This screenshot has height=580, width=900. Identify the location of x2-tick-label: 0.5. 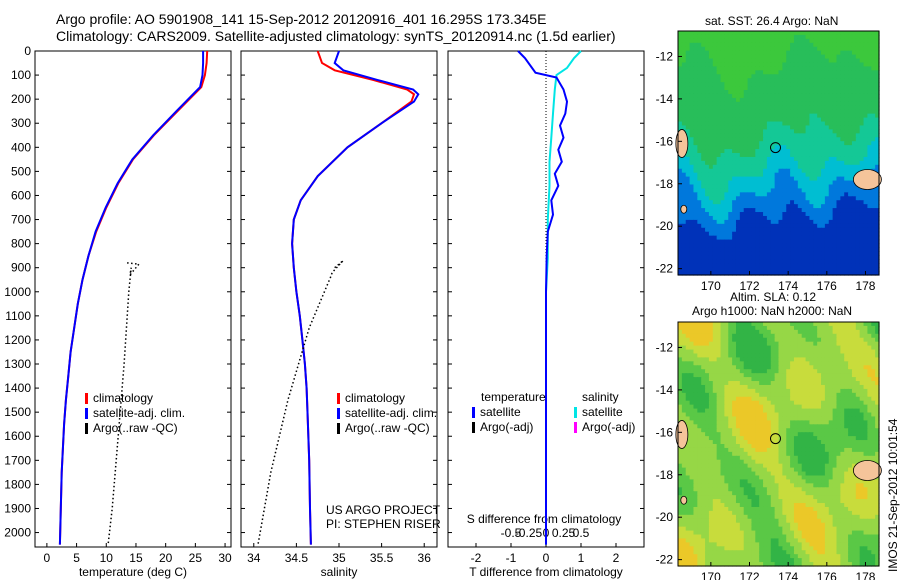
(581, 533).